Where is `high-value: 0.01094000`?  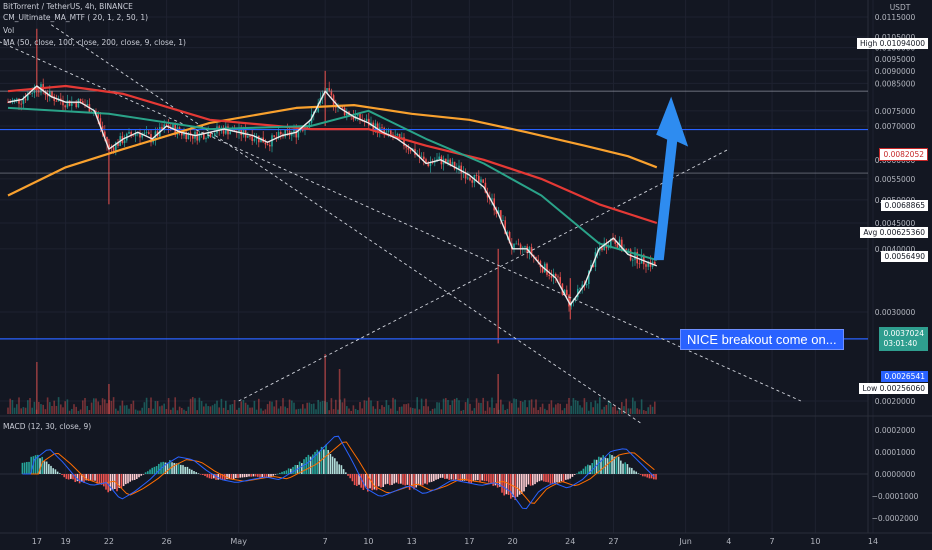
high-value: 0.01094000 is located at coordinates (902, 43).